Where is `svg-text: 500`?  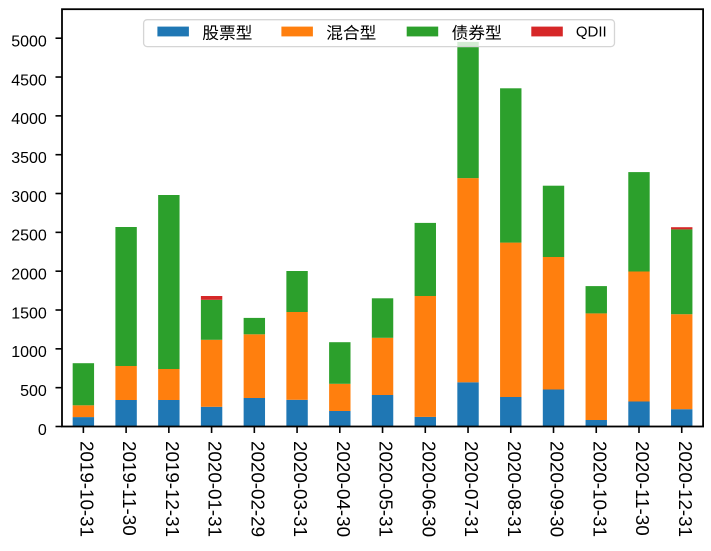 svg-text: 500 is located at coordinates (33, 391).